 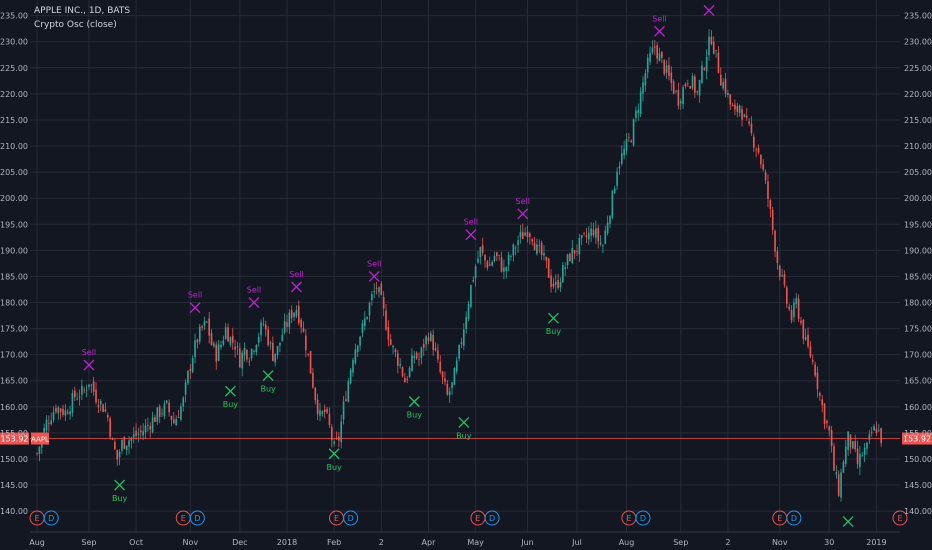 I want to click on x-tick-label: Aug, so click(x=627, y=542).